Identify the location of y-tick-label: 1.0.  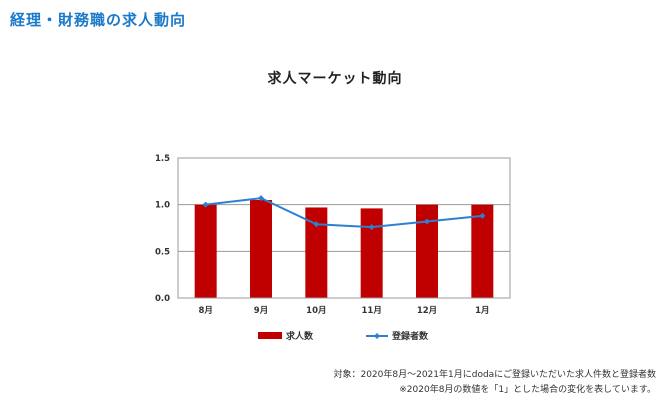
(162, 206).